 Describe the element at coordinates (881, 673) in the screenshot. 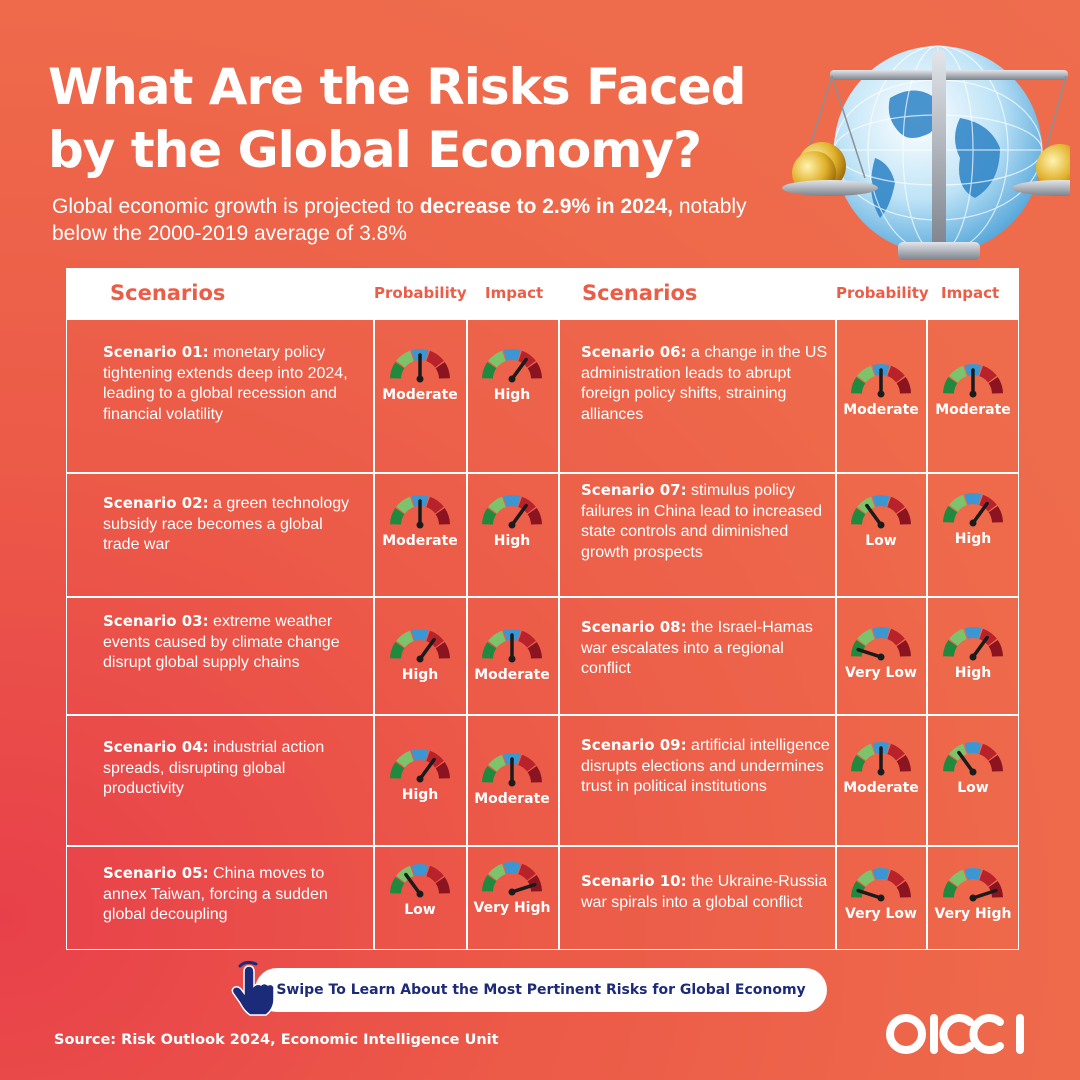

I see `gauge-label: Very Low` at that location.